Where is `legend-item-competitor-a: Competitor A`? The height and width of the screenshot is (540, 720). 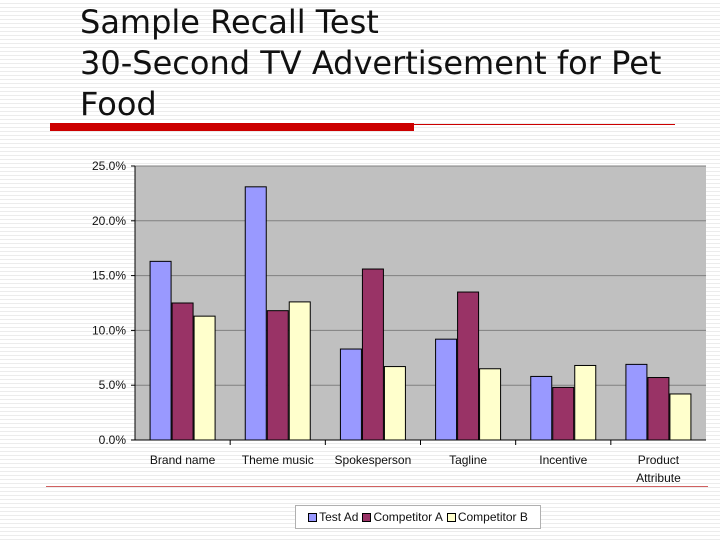 legend-item-competitor-a: Competitor A is located at coordinates (402, 517).